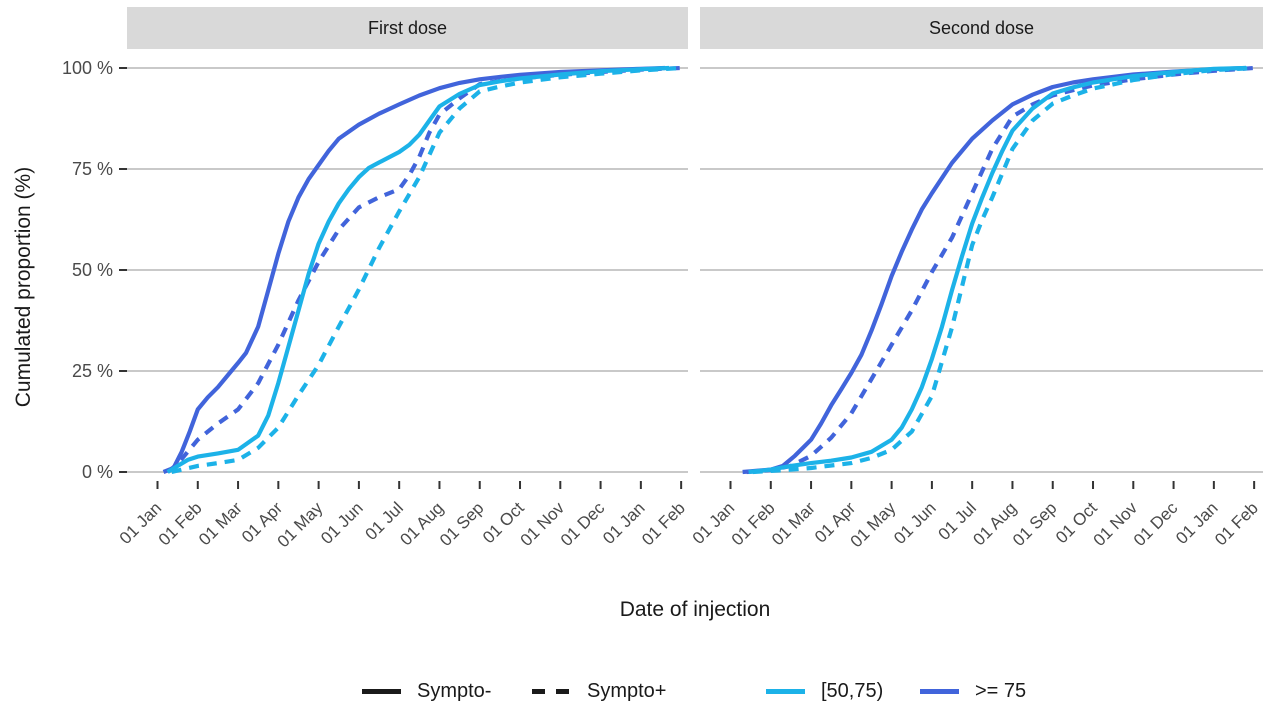 This screenshot has height=716, width=1280. I want to click on facet-strip-first-dose: First dose, so click(407, 28).